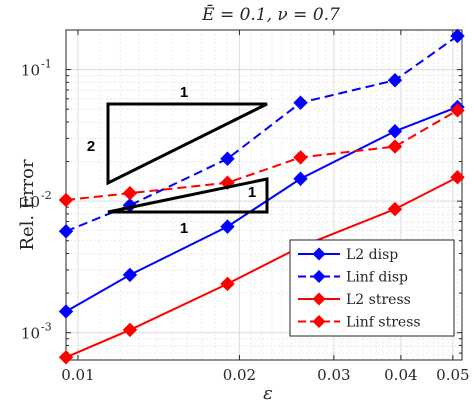  What do you see at coordinates (383, 323) in the screenshot?
I see `legend-label: Linf stress` at bounding box center [383, 323].